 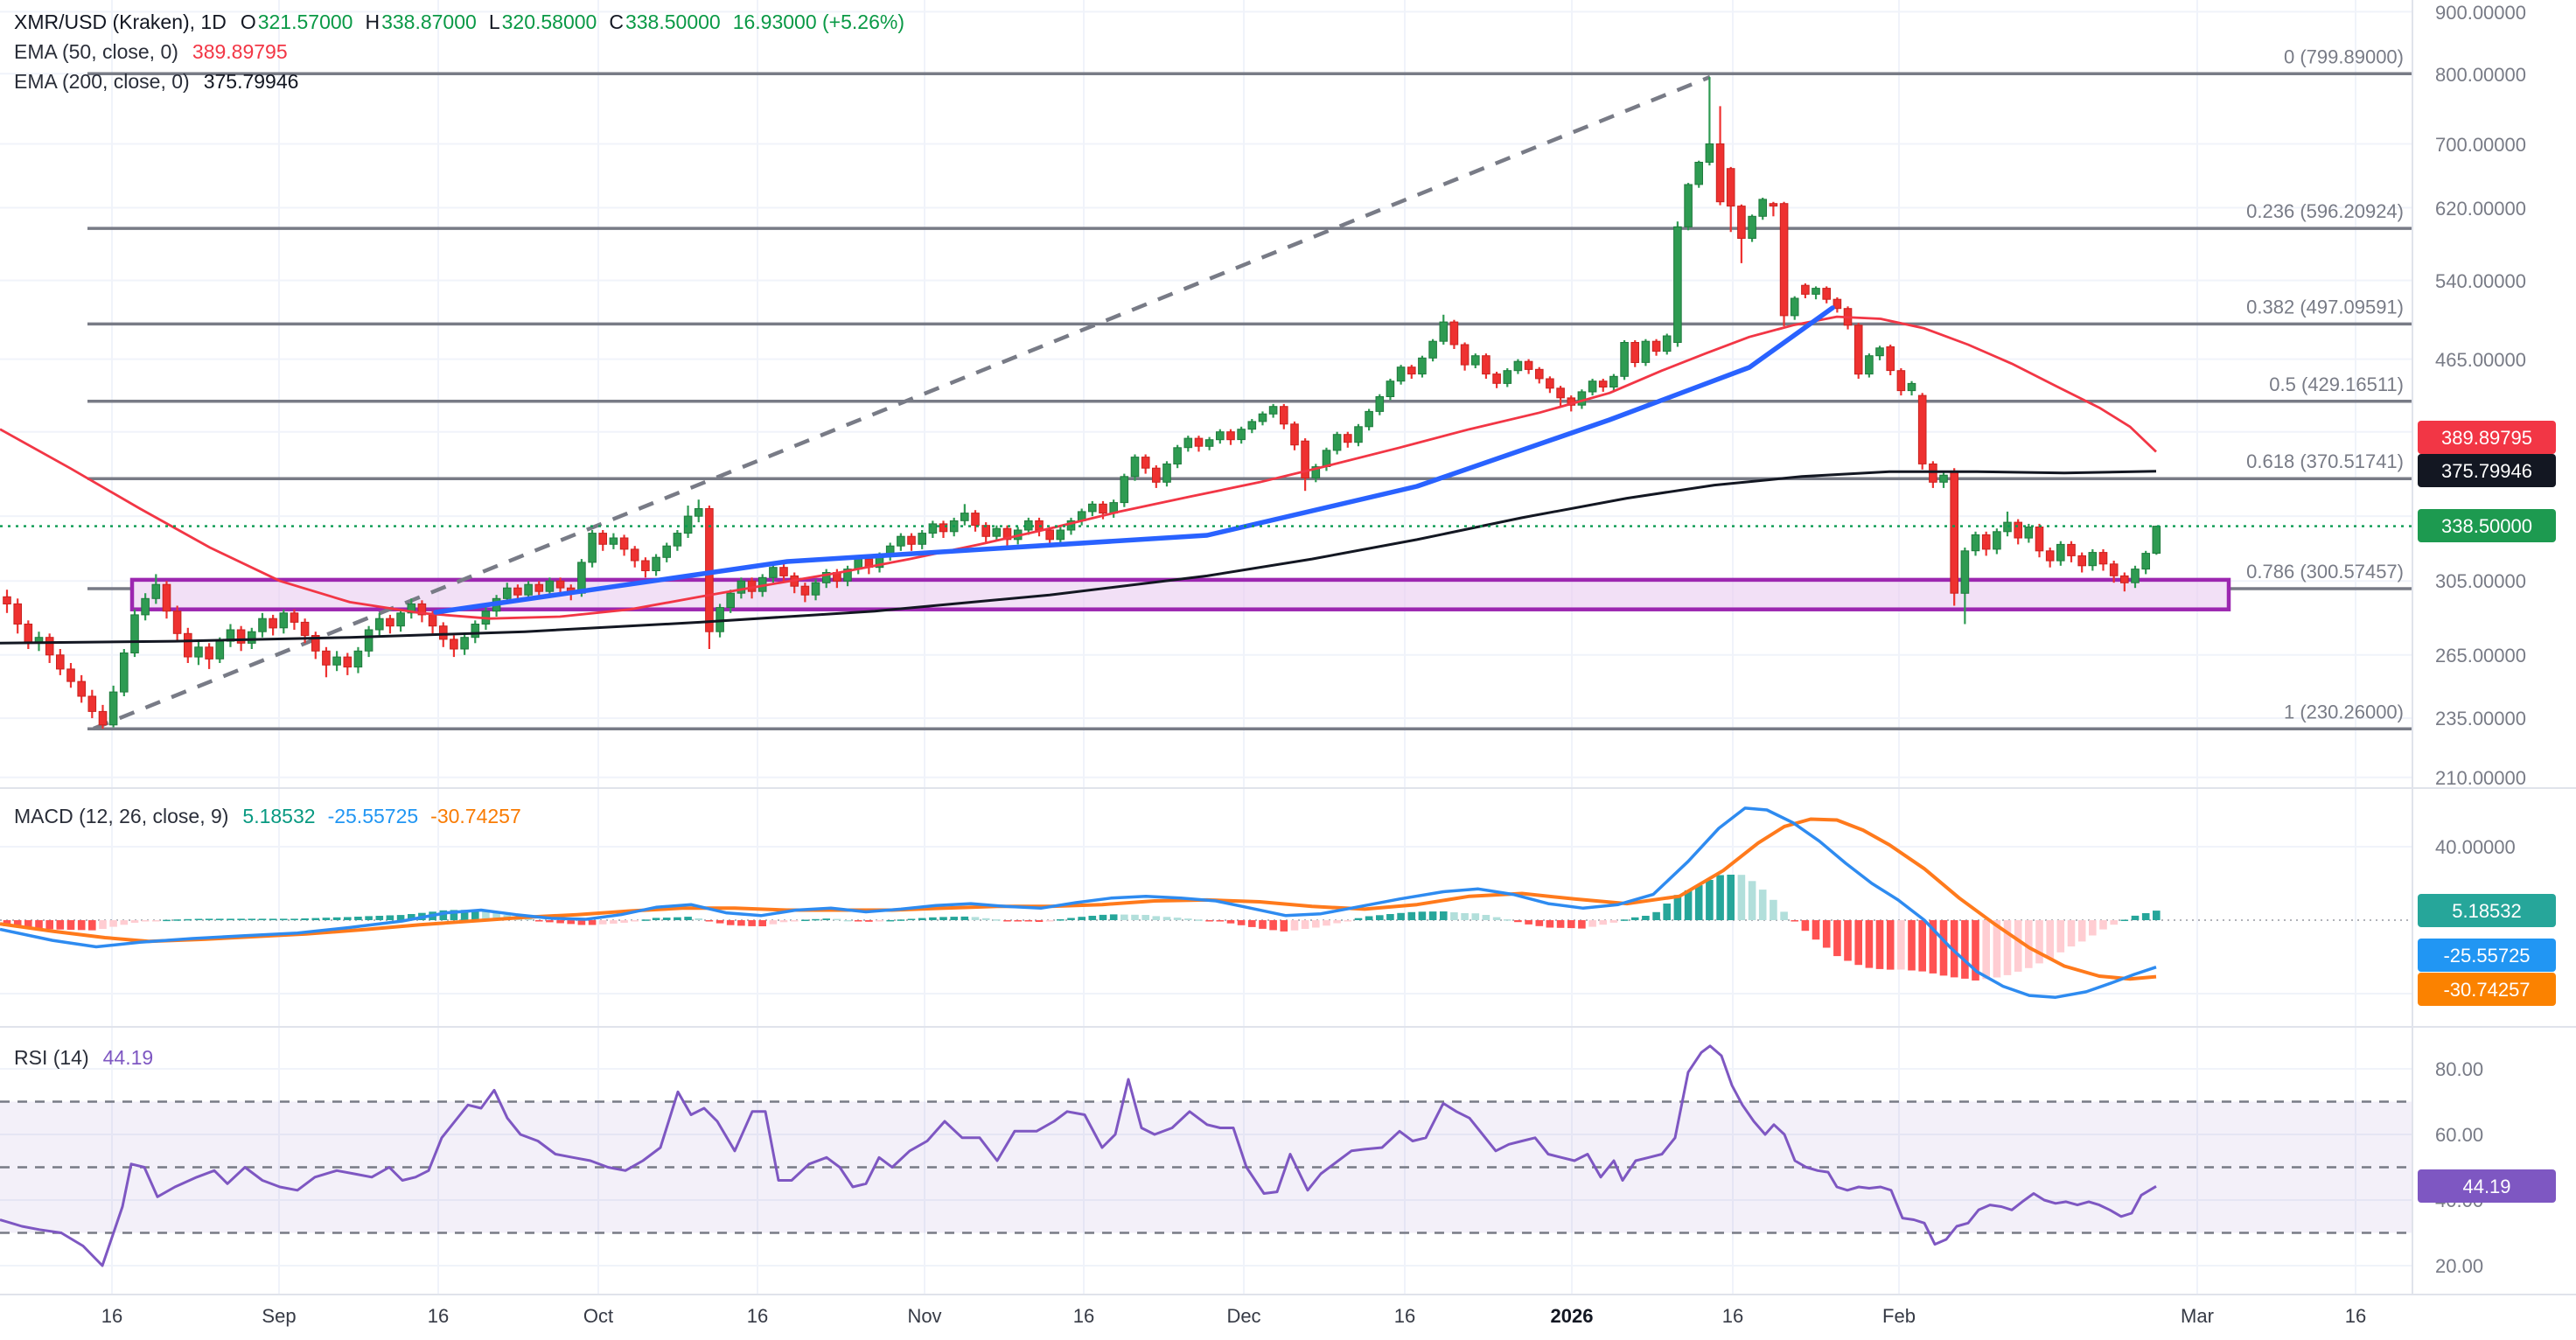 What do you see at coordinates (2487, 437) in the screenshot?
I see `ema50-price-badge-bg` at bounding box center [2487, 437].